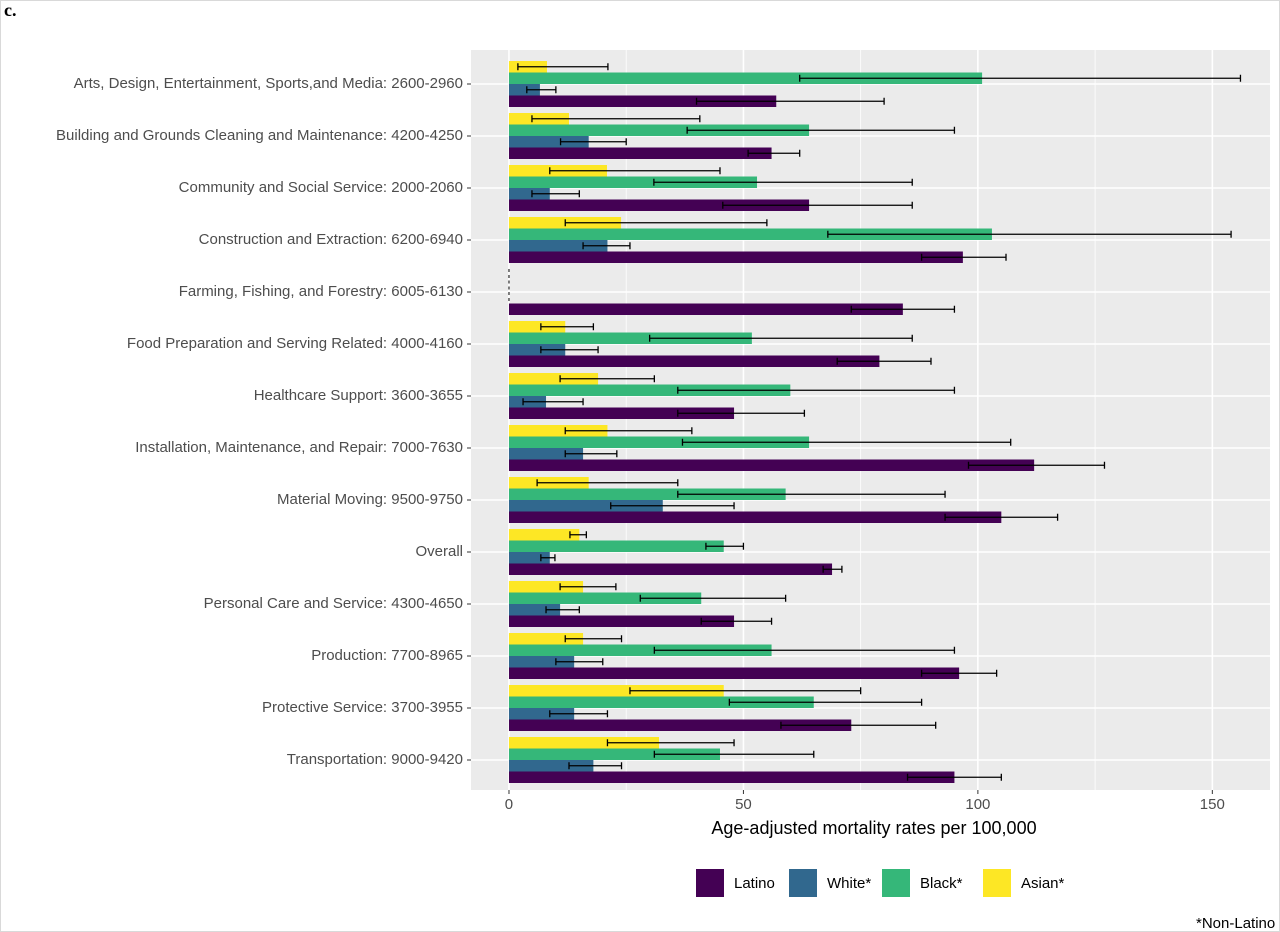  I want to click on y-tick-label: Construction and Extraction: 6200-6940, so click(331, 239).